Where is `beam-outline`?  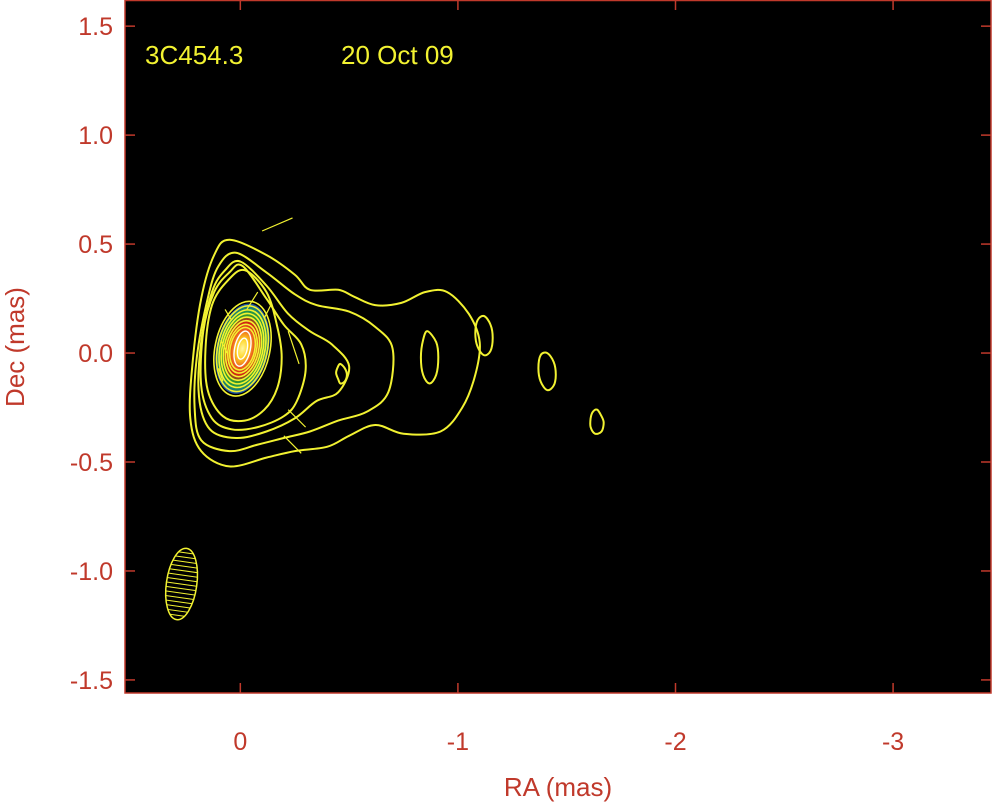
beam-outline is located at coordinates (181, 584).